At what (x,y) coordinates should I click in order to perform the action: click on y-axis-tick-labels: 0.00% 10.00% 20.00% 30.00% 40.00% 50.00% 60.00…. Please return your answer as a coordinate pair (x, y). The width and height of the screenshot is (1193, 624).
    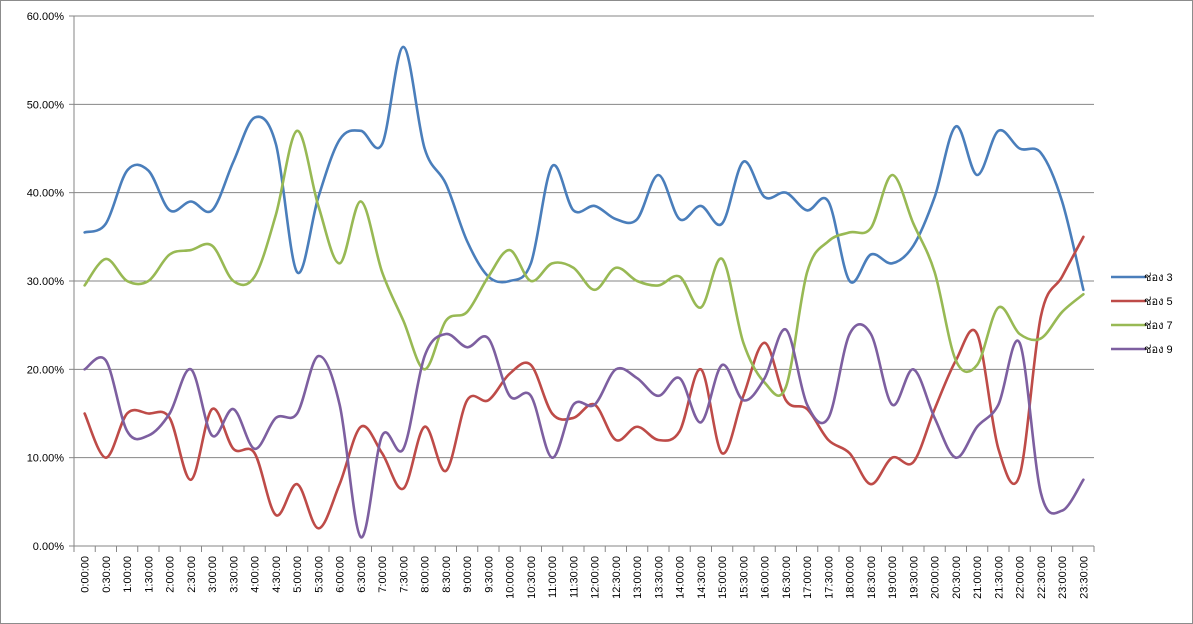
    Looking at the image, I should click on (46, 282).